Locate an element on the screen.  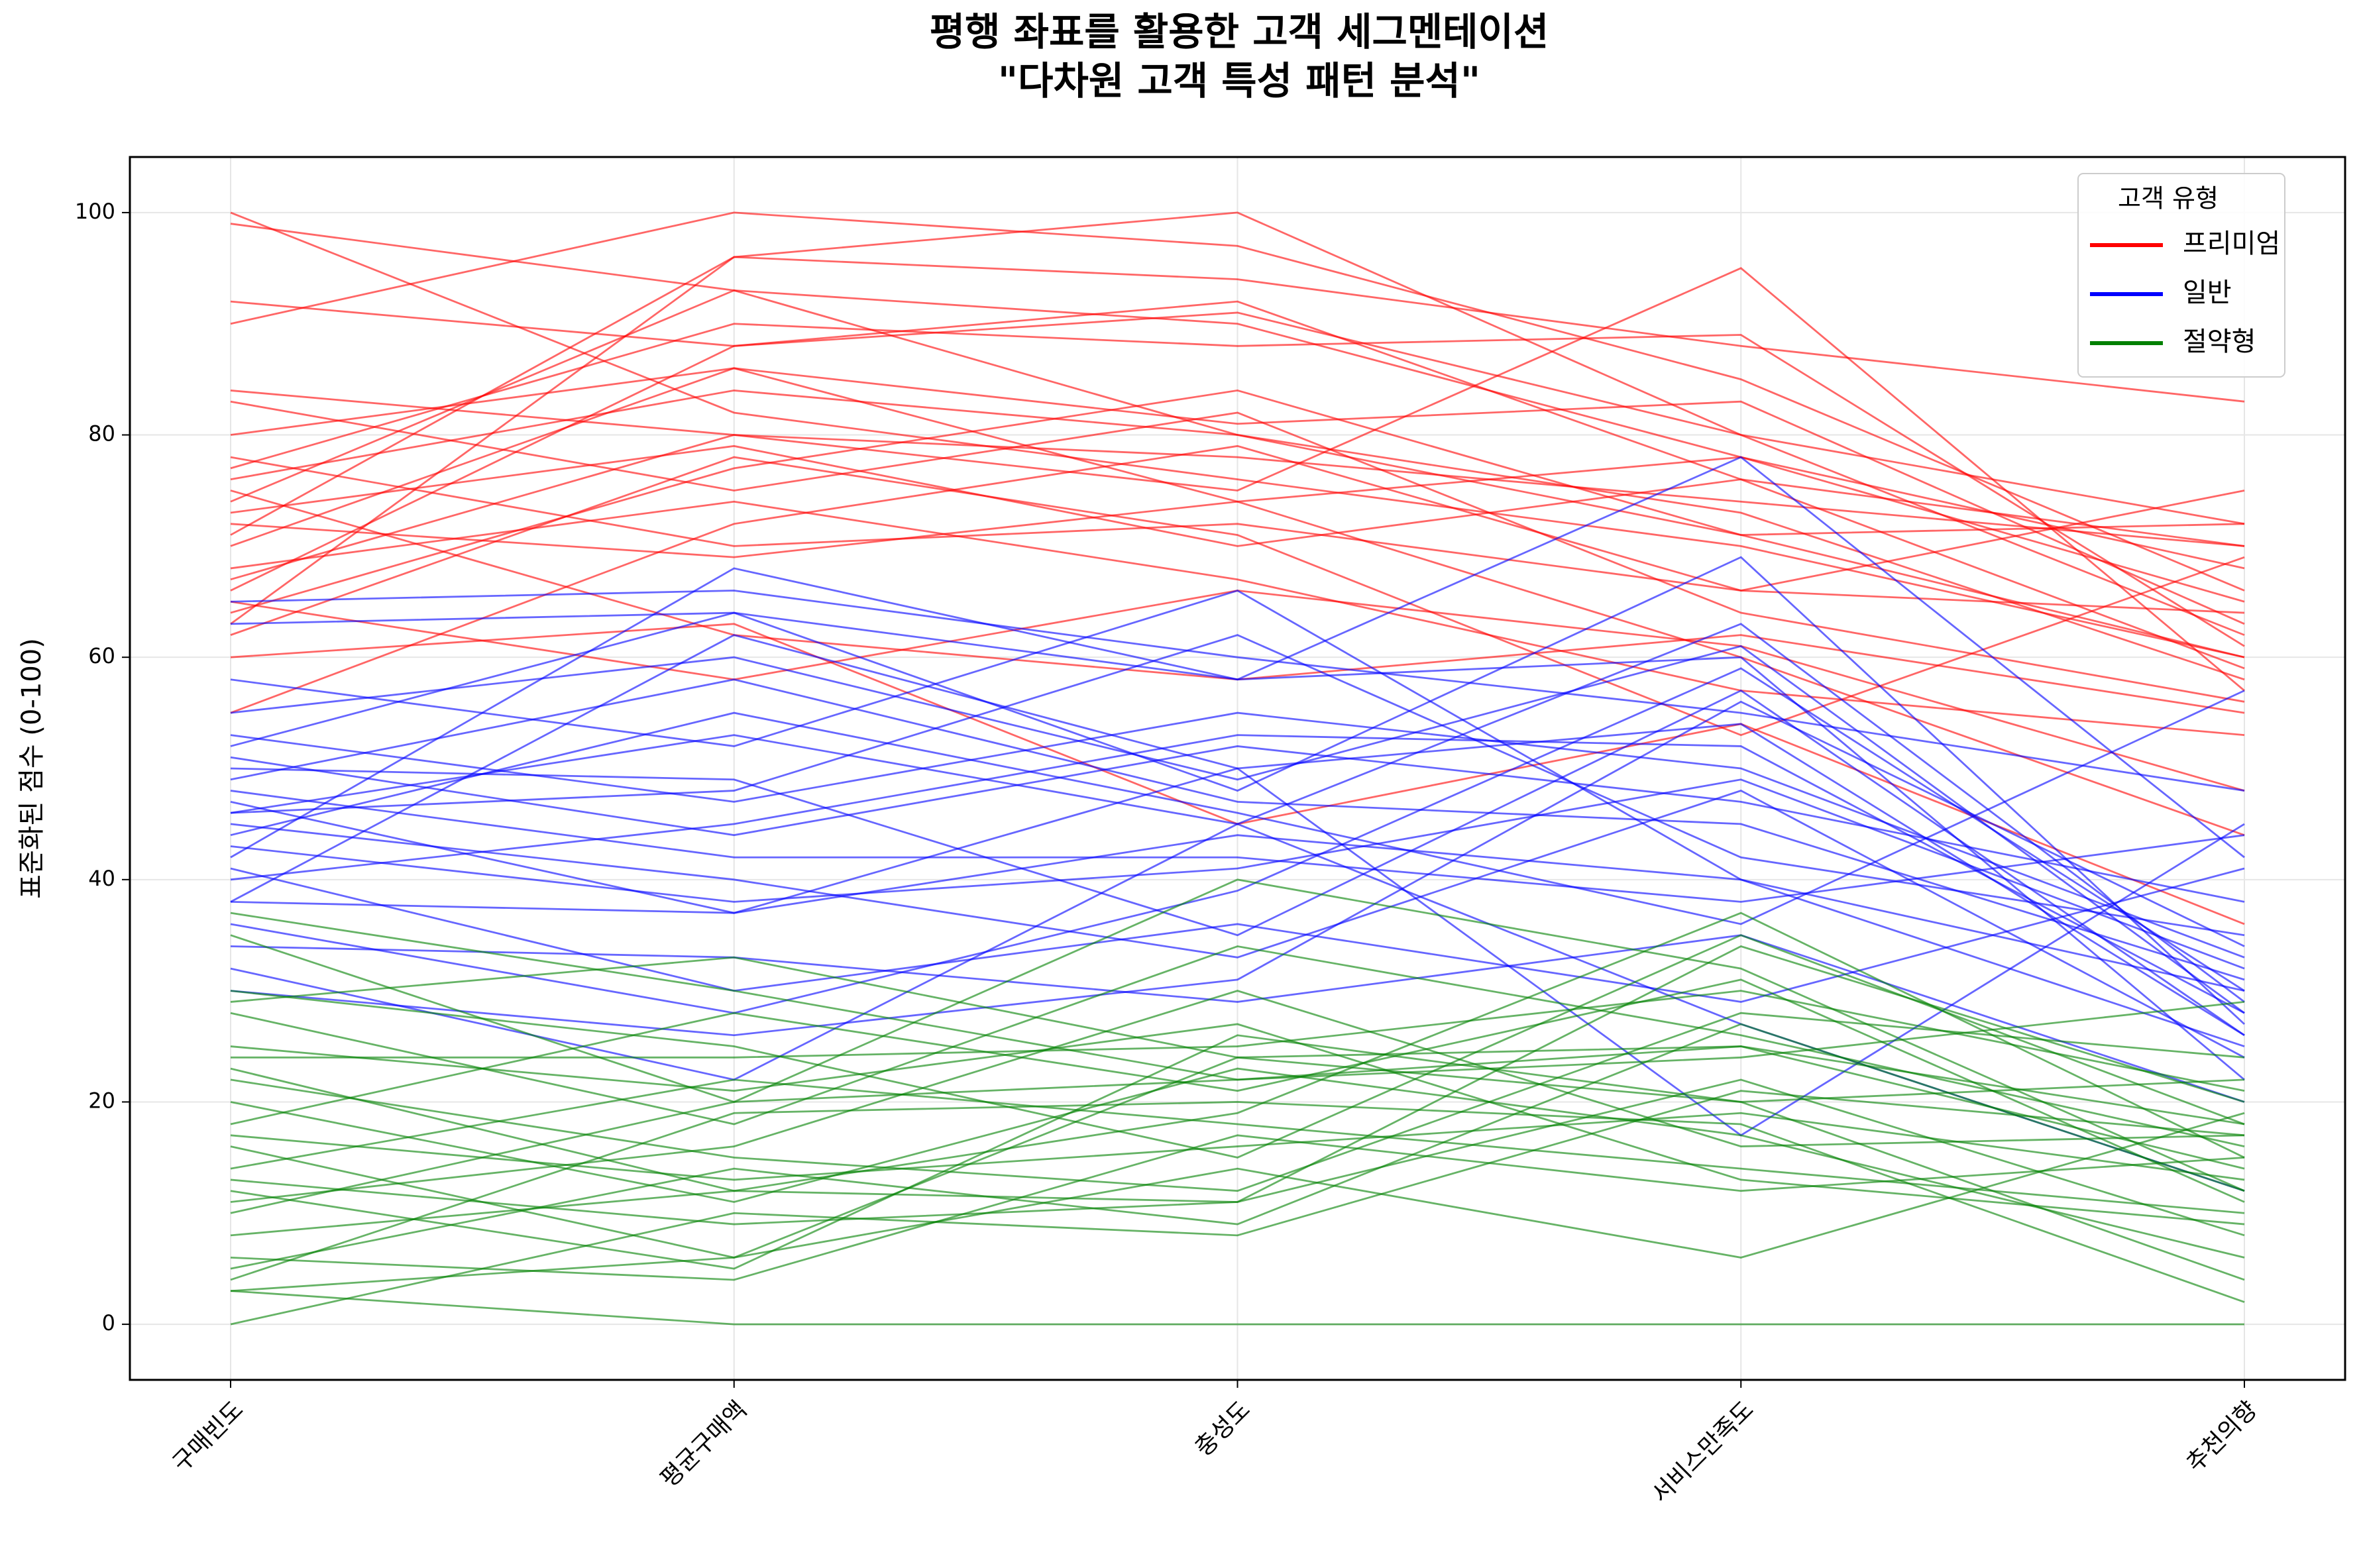
x-tick-label: 추천의향 is located at coordinates (2222, 1436).